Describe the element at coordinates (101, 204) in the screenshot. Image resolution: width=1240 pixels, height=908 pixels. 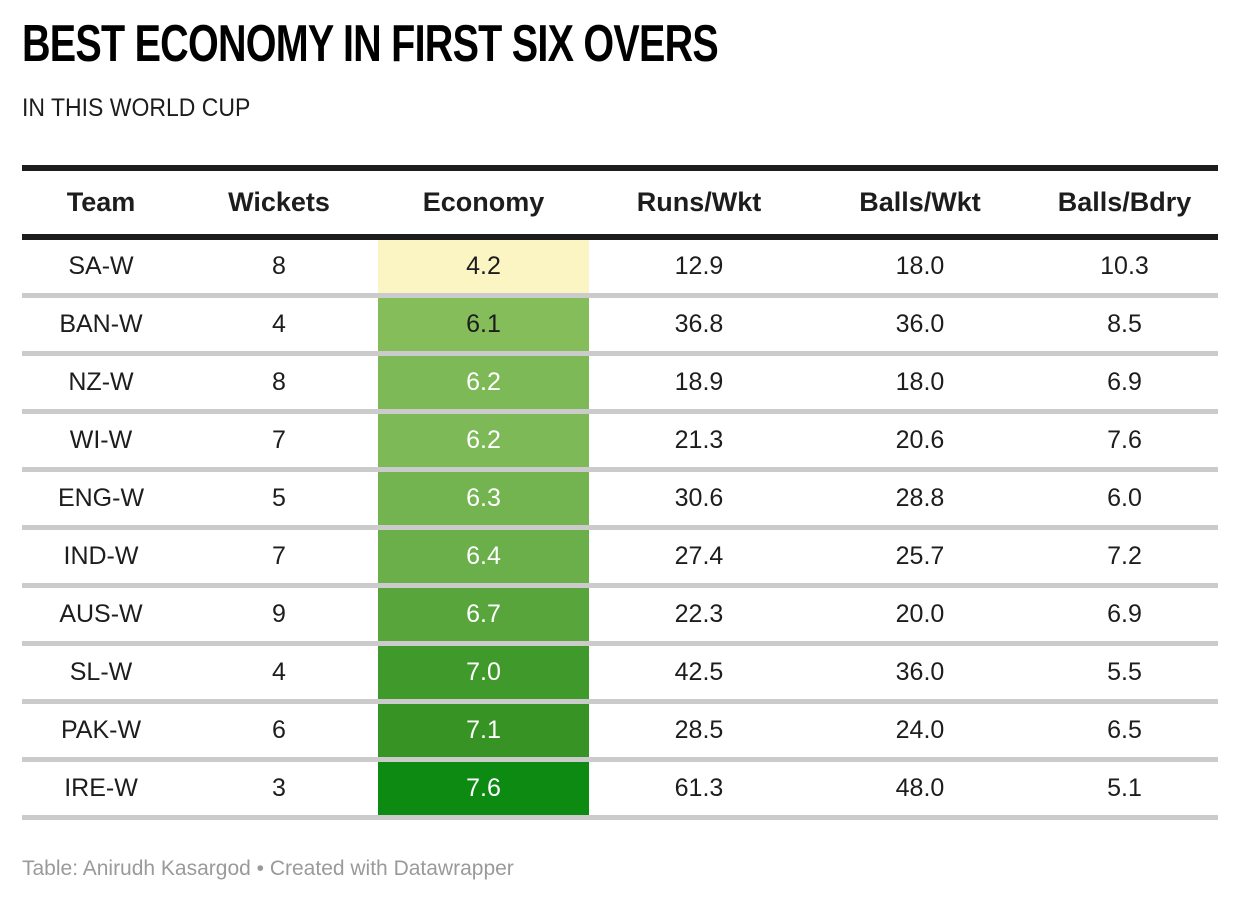
I see `column-header-team: Team` at that location.